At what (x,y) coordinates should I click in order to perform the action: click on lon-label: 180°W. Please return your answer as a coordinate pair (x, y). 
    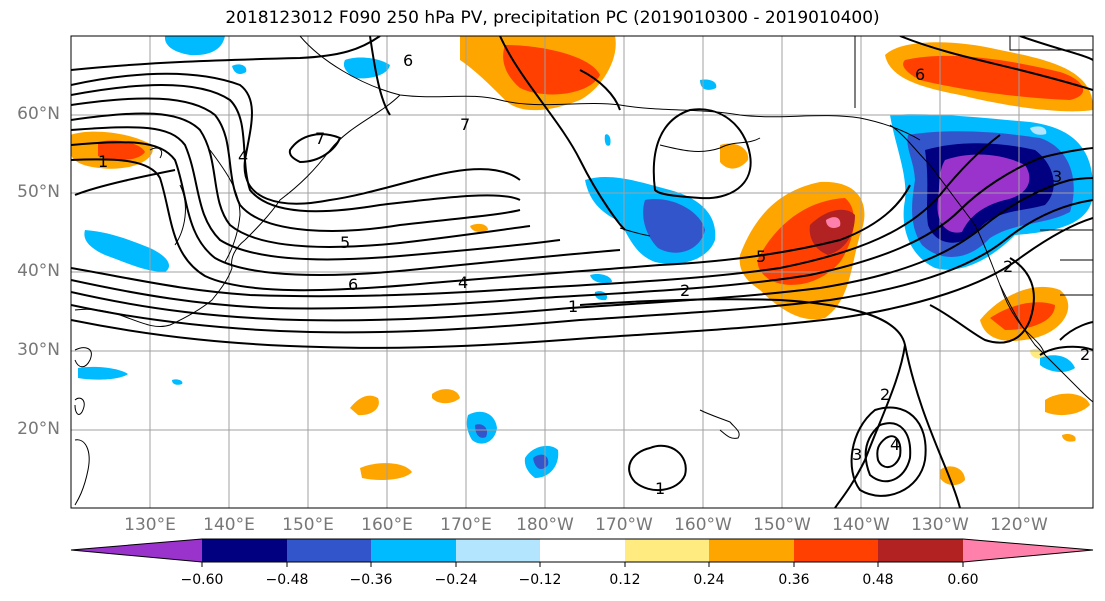
    Looking at the image, I should click on (545, 525).